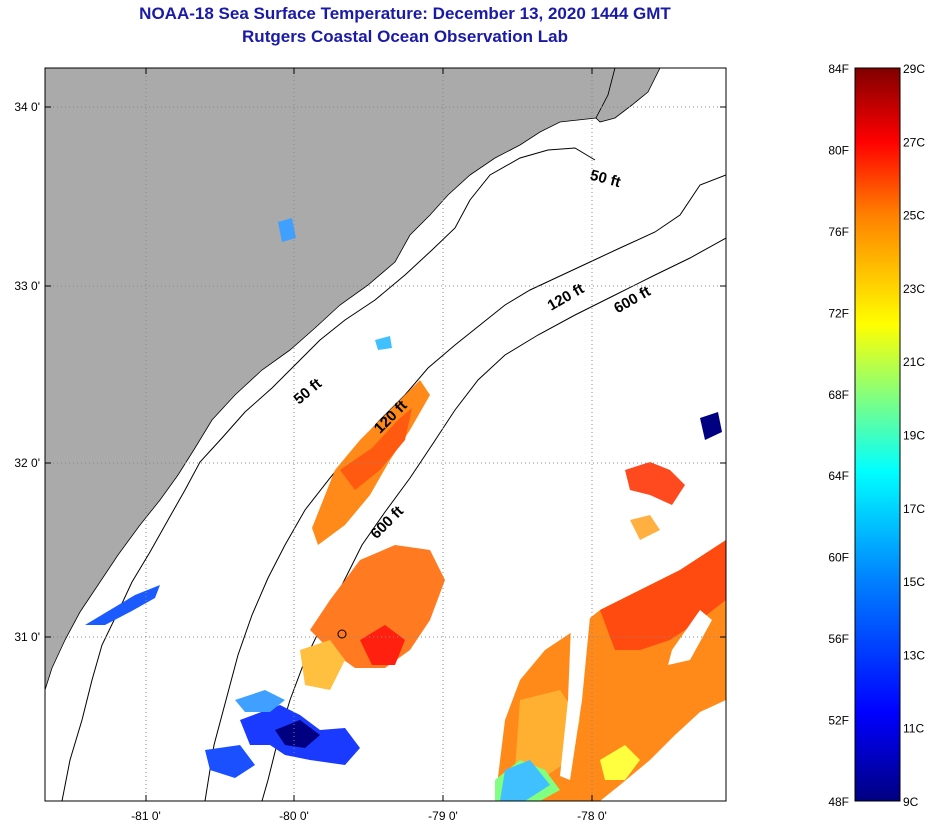  I want to click on colorbar-celsius-label: 9C, so click(911, 802).